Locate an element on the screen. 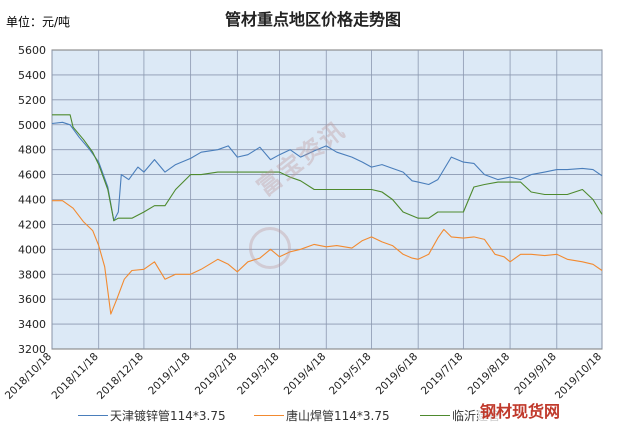 Image resolution: width=626 pixels, height=432 pixels. x-tick-label: 2019/6/18 is located at coordinates (397, 374).